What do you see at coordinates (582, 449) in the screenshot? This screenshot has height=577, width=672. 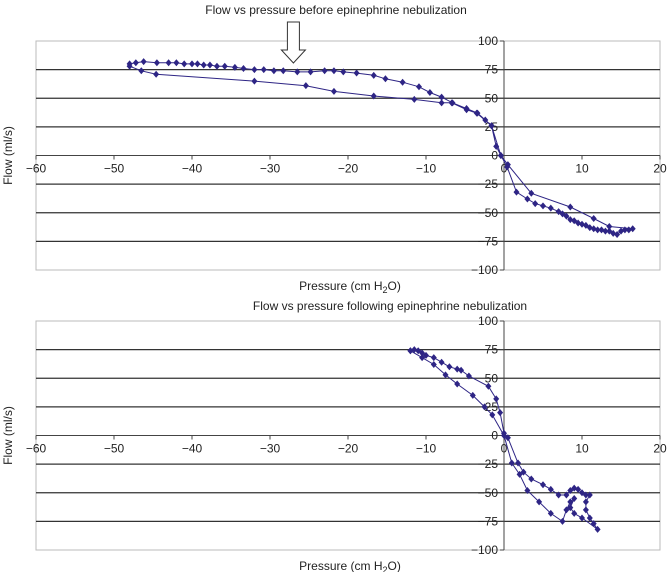 I see `x-tick-label: 10` at bounding box center [582, 449].